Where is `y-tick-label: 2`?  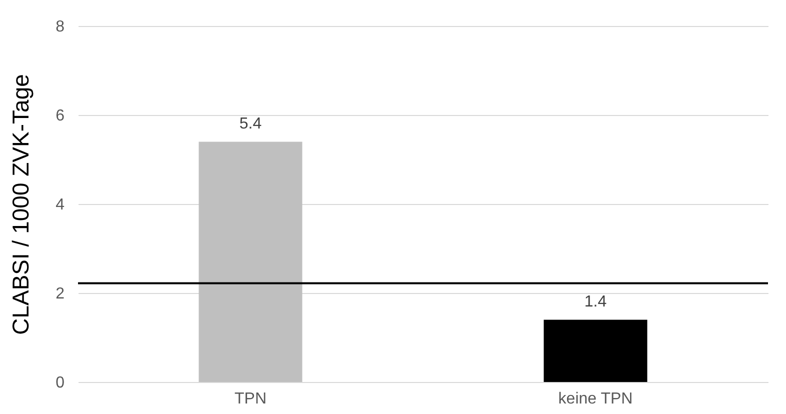 y-tick-label: 2 is located at coordinates (60, 294).